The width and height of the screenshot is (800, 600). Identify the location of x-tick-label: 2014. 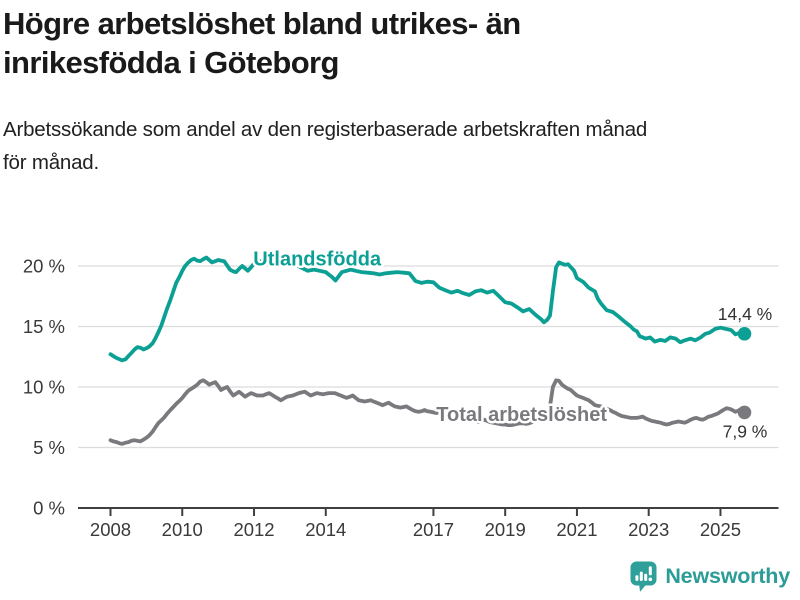
(325, 529).